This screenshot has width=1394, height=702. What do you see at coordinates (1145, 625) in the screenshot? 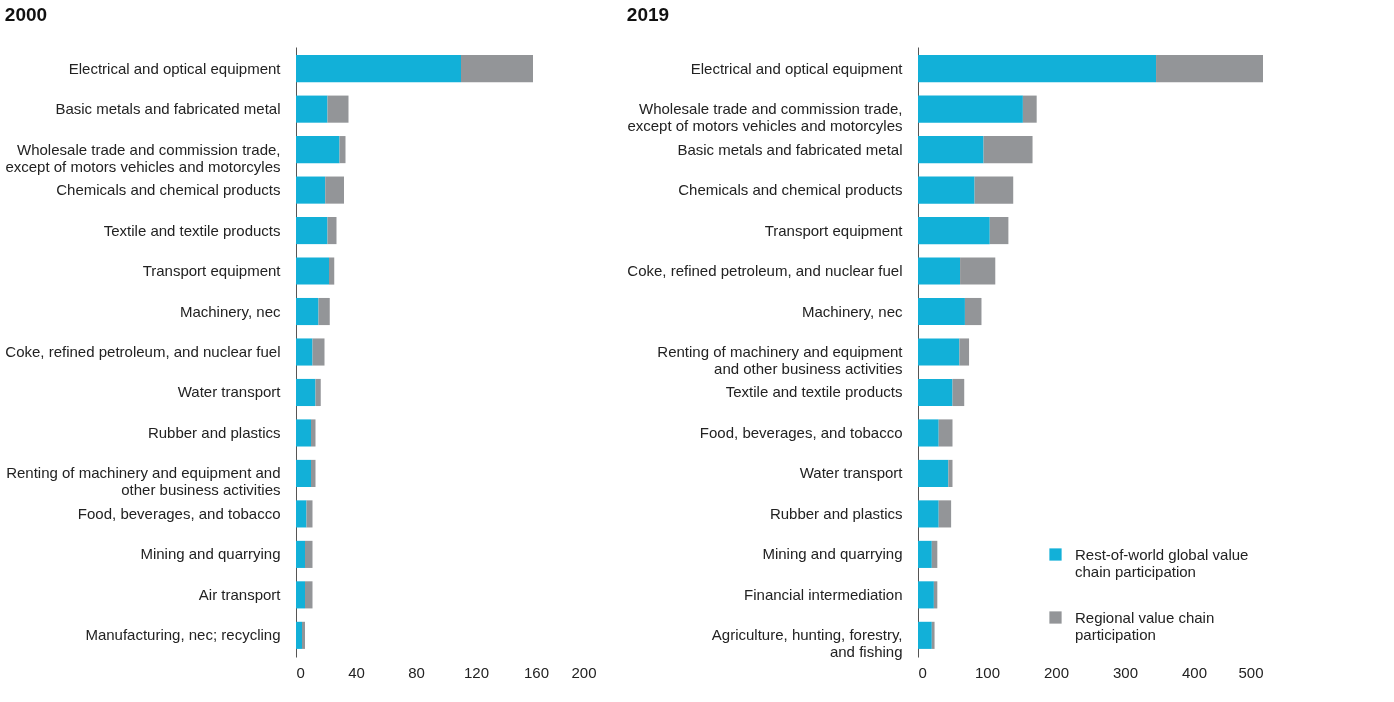
I see `legend-label: Regional value chain participation` at bounding box center [1145, 625].